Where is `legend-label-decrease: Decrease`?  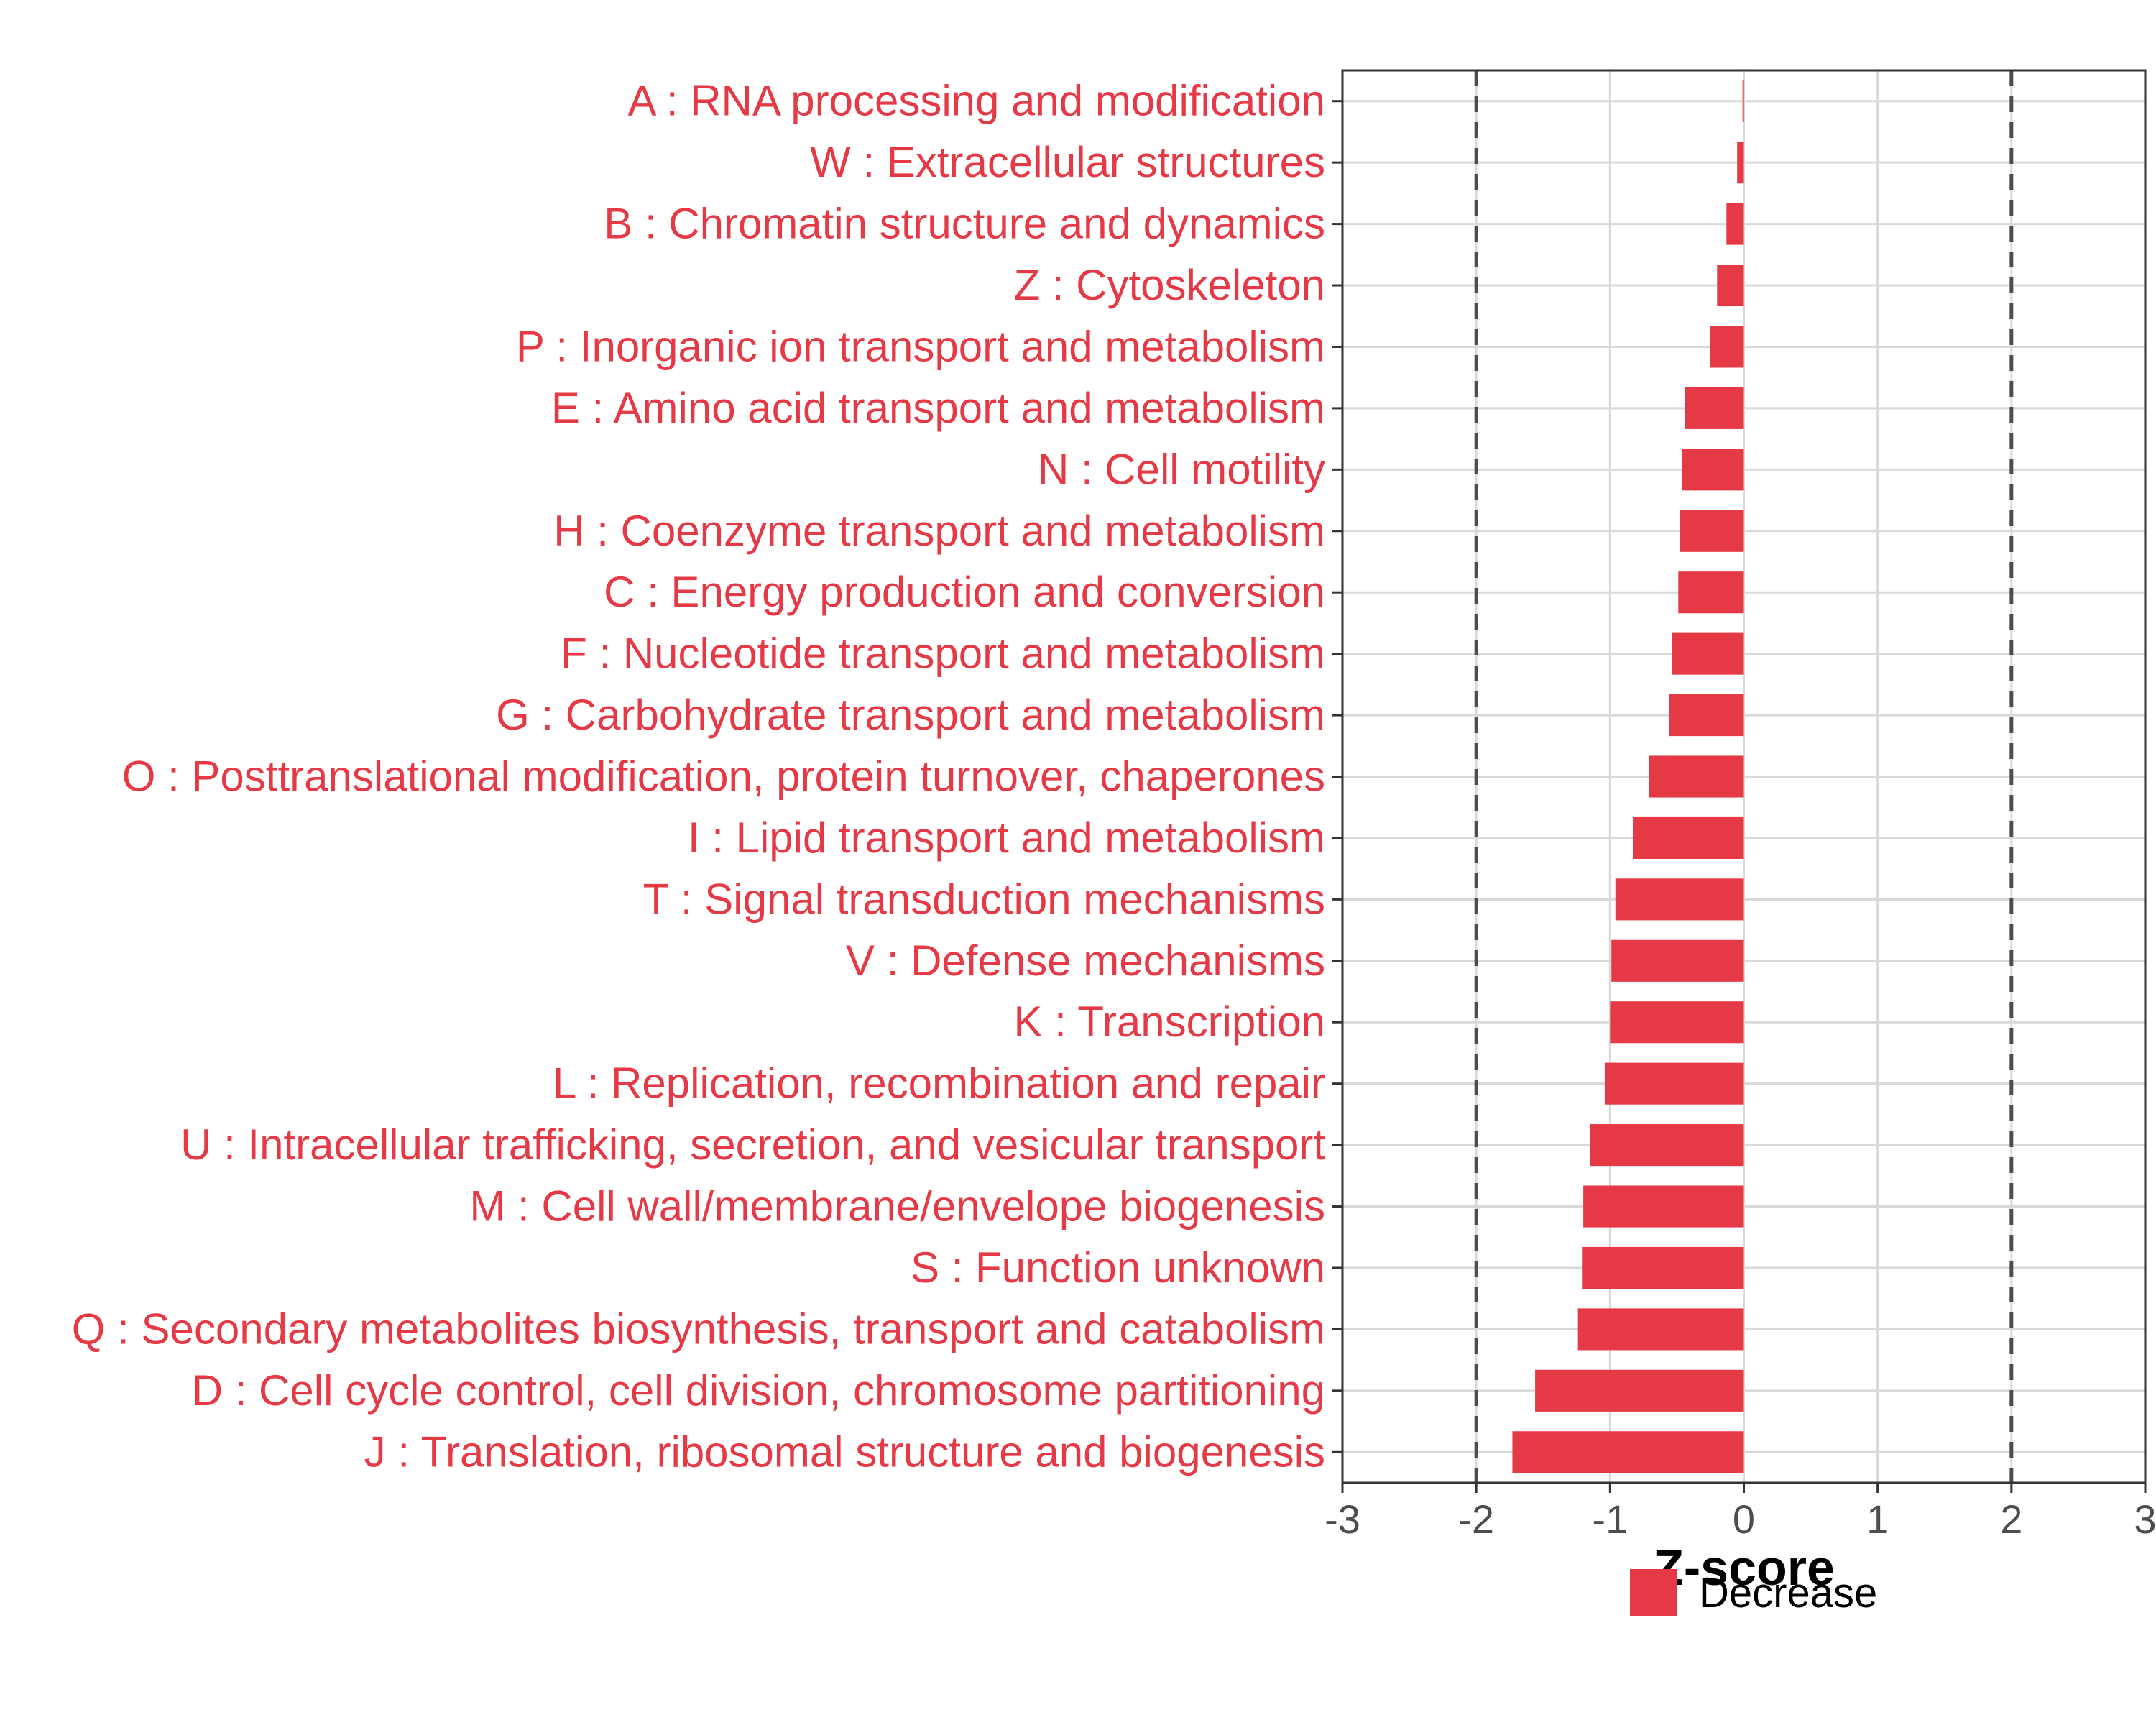 legend-label-decrease: Decrease is located at coordinates (1788, 1593).